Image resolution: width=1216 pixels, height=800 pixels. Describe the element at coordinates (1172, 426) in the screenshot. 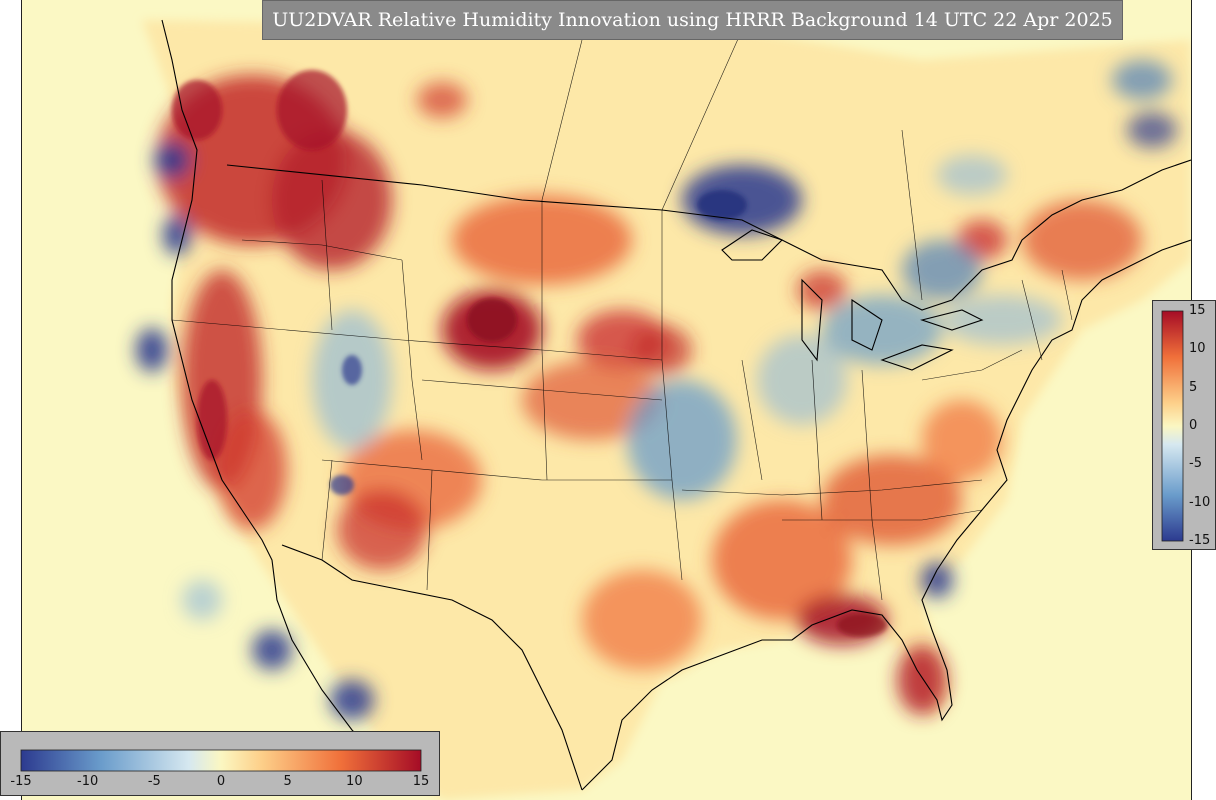

I see `vertical-colorbar-ramp` at that location.